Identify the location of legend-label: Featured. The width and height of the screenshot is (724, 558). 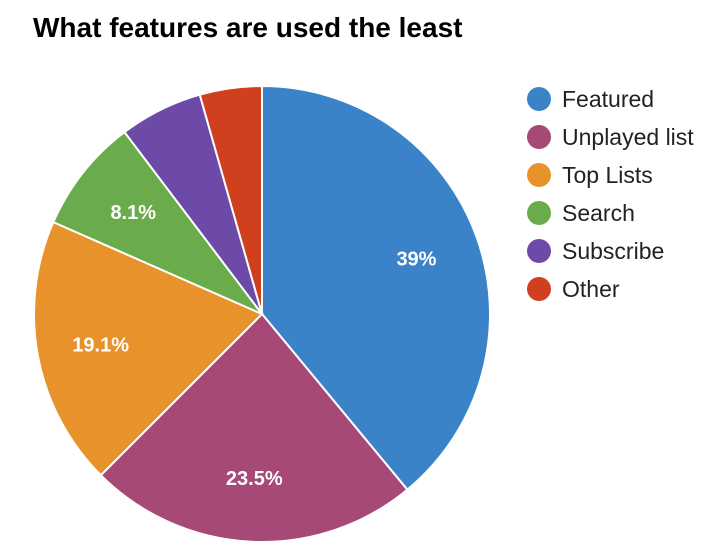
(608, 98).